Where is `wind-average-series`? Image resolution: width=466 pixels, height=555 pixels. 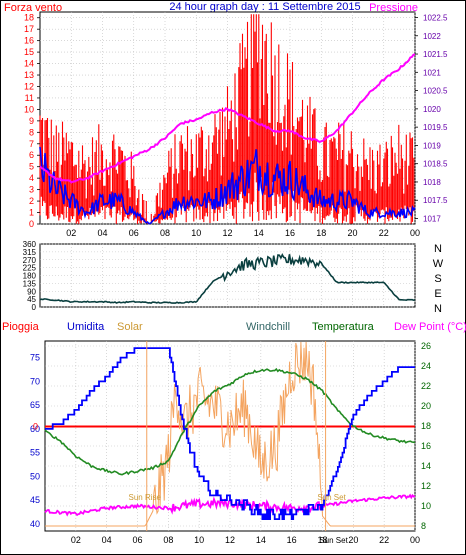 wind-average-series is located at coordinates (227, 185).